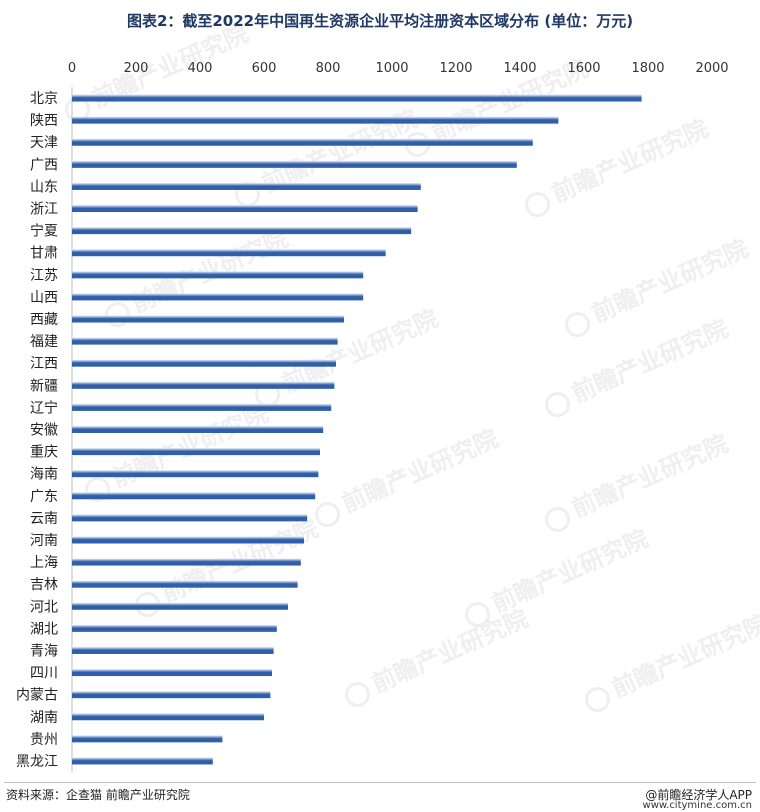 The image size is (760, 812). Describe the element at coordinates (98, 795) in the screenshot. I see `source-note: 资料来源：企查猫 前瞻产业研究院` at that location.